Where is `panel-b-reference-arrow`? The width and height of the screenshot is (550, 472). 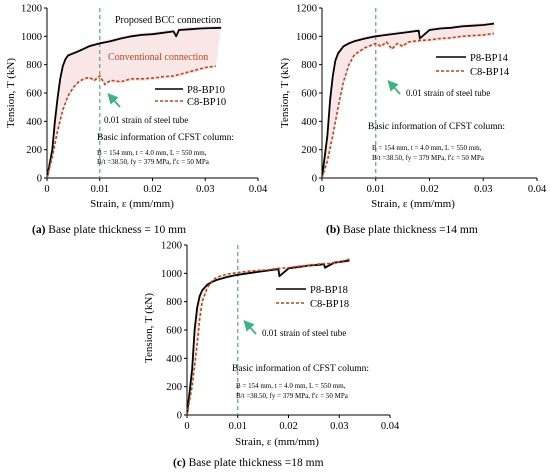
panel-b-reference-arrow is located at coordinates (394, 87).